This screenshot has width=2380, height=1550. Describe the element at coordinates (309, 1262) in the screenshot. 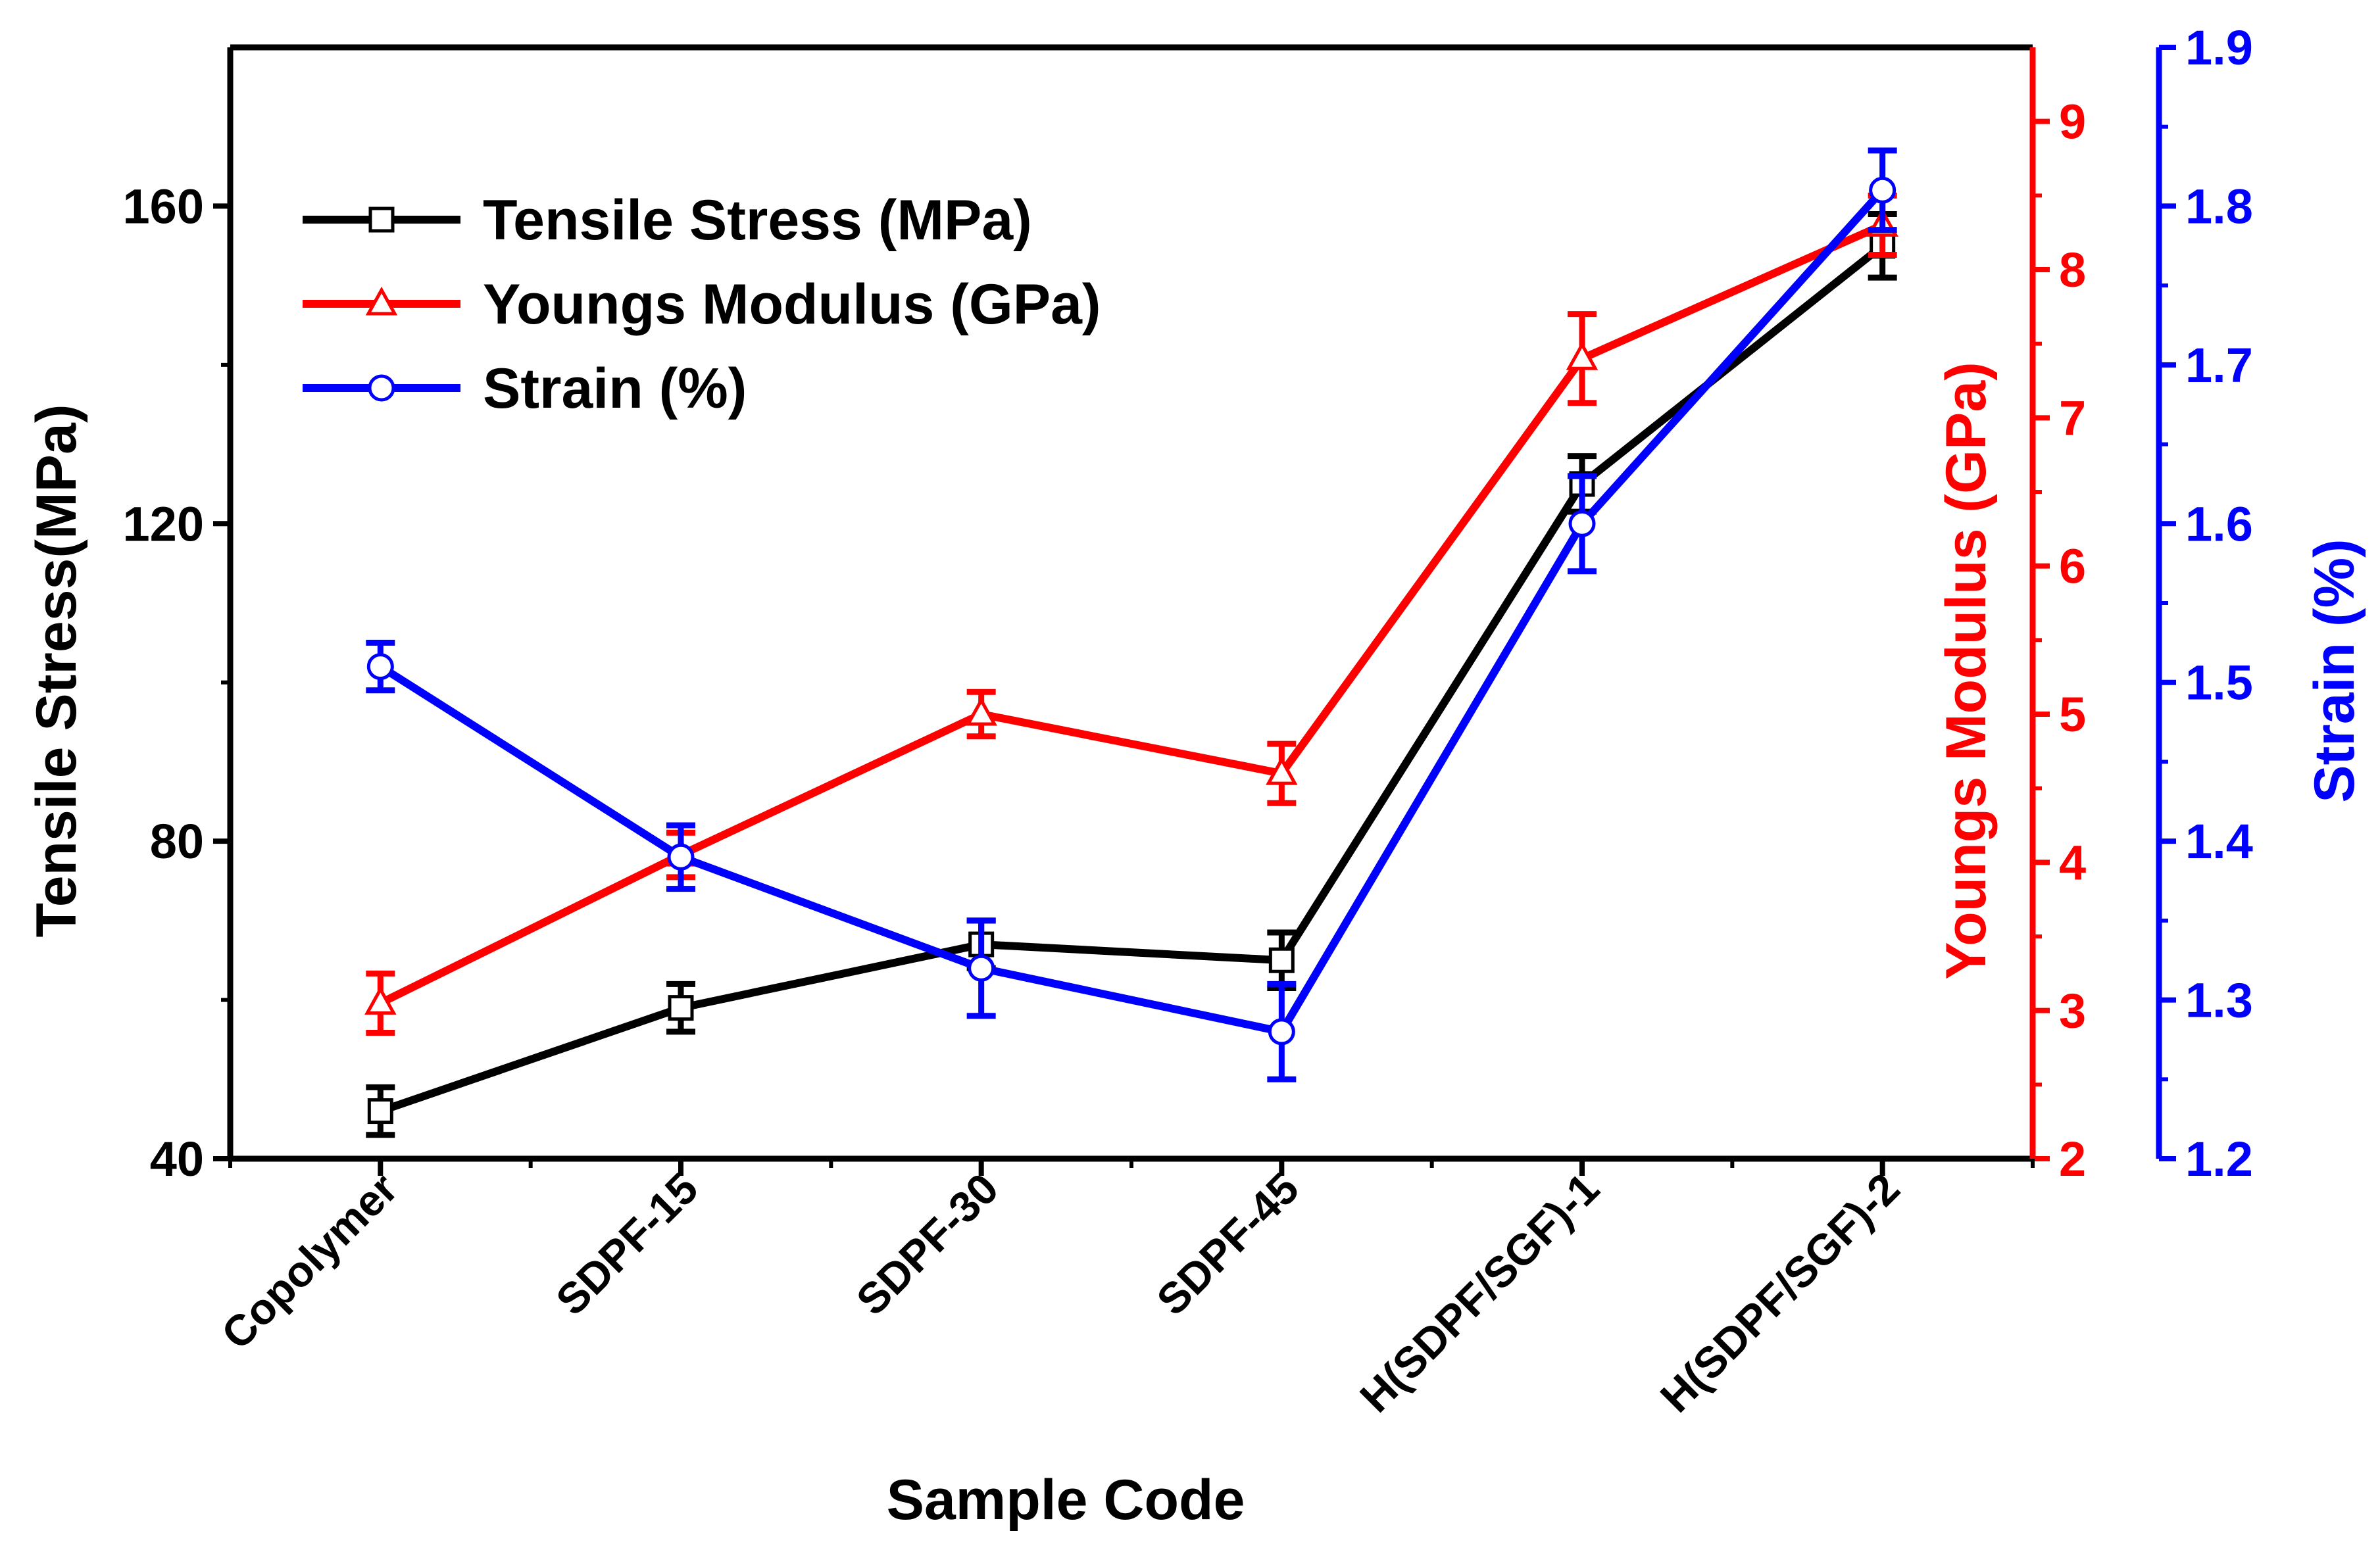

I see `x-axis-category-label: Copolymer` at that location.